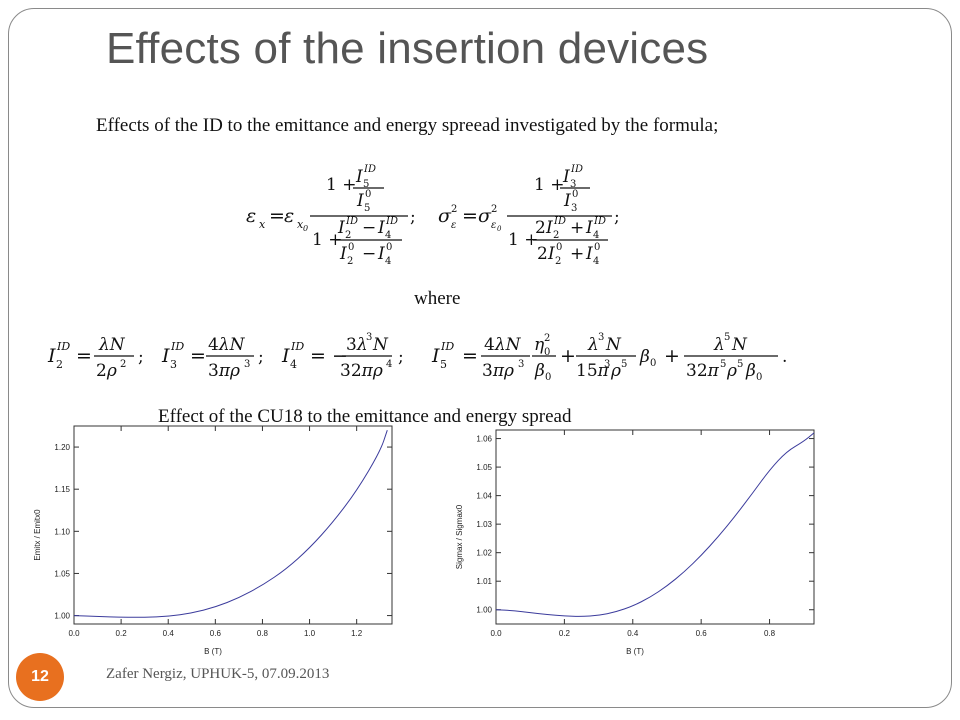 This screenshot has height=720, width=960. What do you see at coordinates (498, 371) in the screenshot?
I see `svg-text: 3πρ` at bounding box center [498, 371].